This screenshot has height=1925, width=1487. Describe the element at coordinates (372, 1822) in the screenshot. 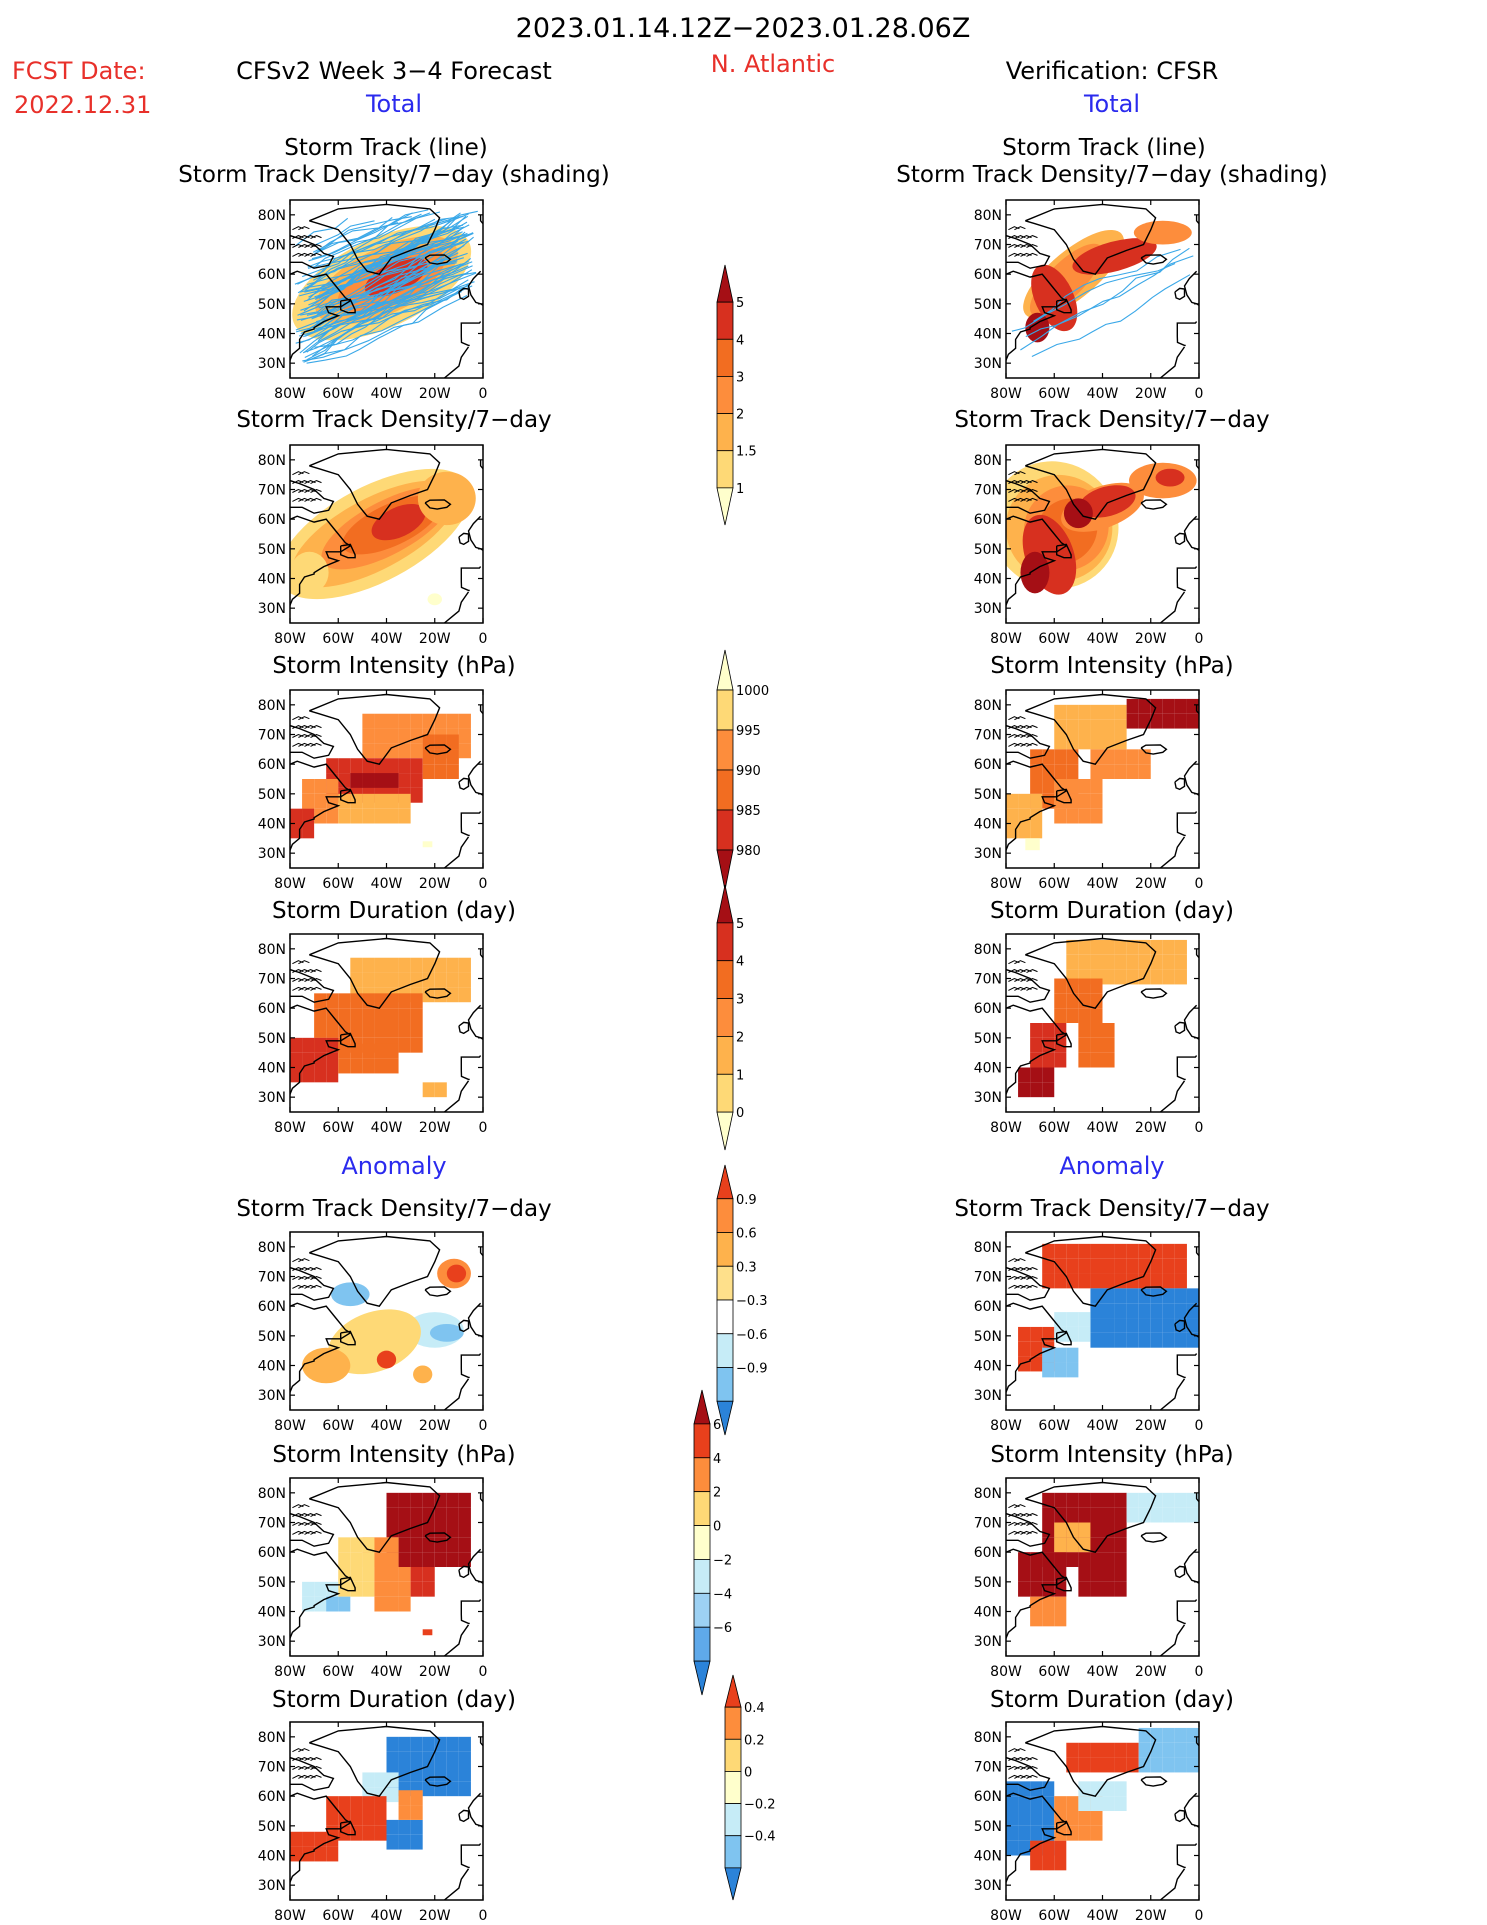

I see `anom-duration-map-forecast: 80N 70N 60N 50N 40N 30N 80W 60W 40W 20W 0` at that location.